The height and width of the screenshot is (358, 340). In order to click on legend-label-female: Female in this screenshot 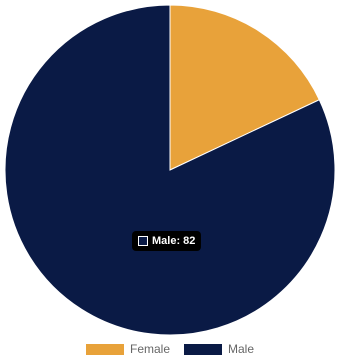, I will do `click(149, 349)`.